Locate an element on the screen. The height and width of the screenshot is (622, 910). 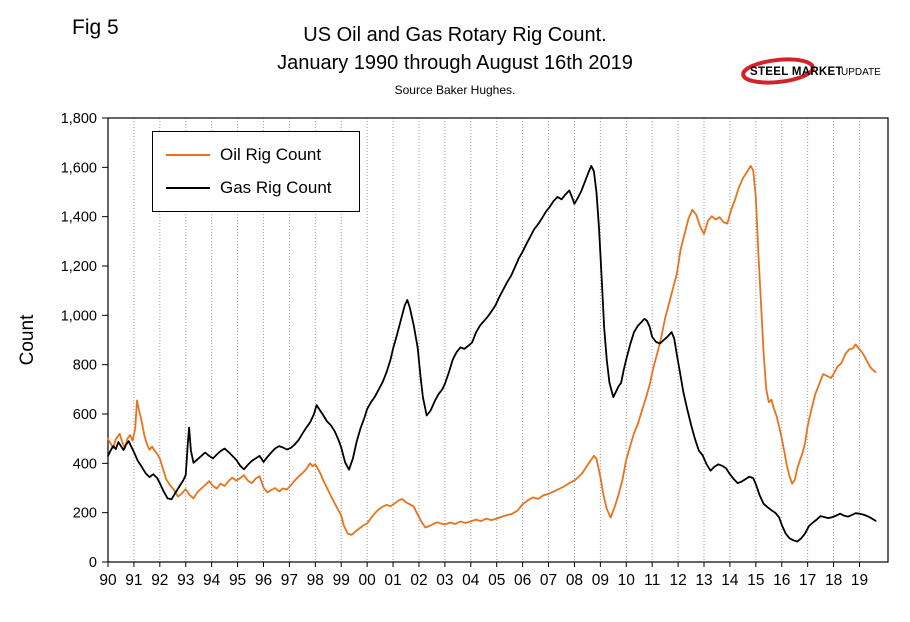
figure-label: Fig 5 is located at coordinates (95, 27).